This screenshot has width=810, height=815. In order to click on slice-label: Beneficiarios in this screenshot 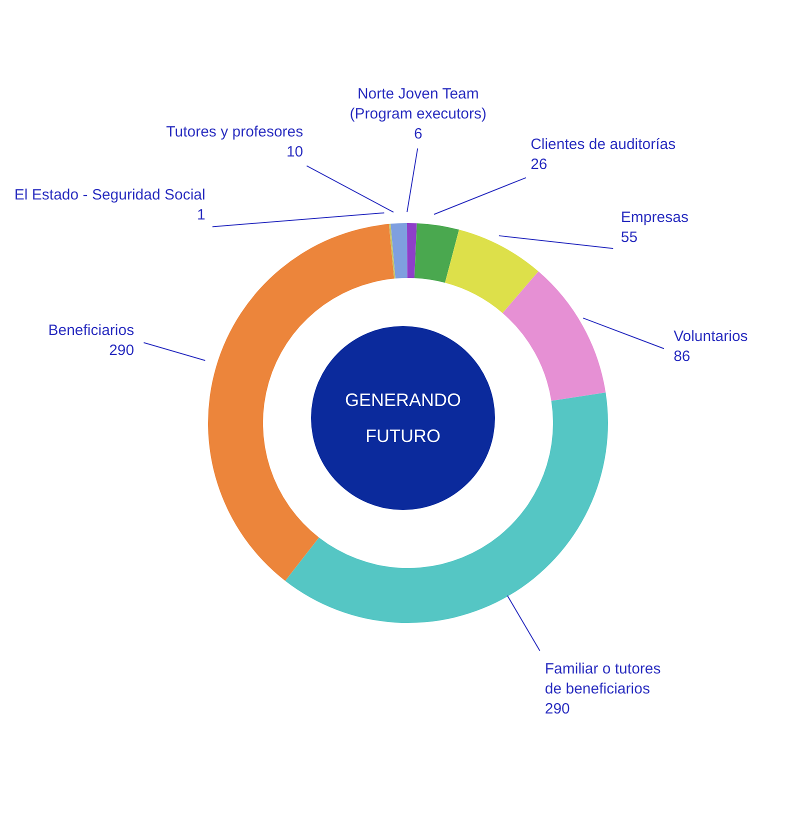, I will do `click(91, 330)`.